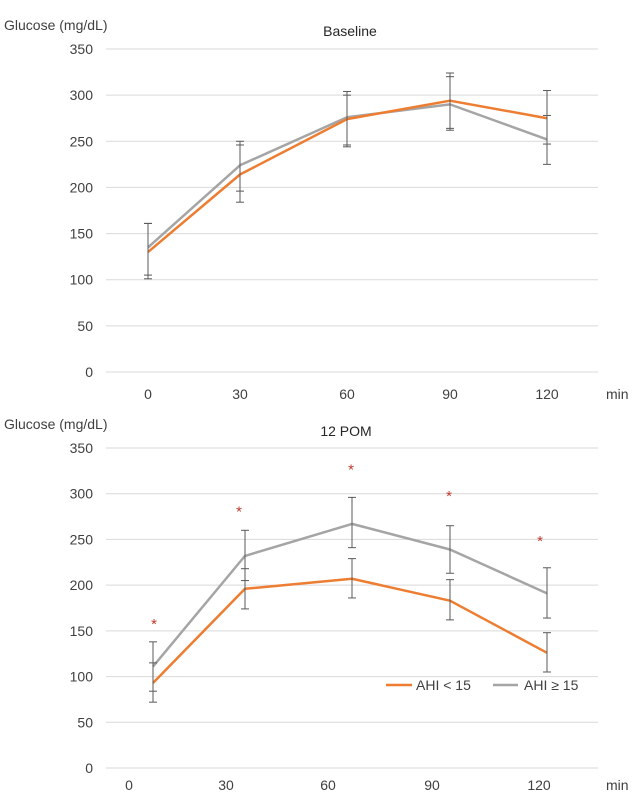 The height and width of the screenshot is (792, 642). What do you see at coordinates (82, 677) in the screenshot?
I see `pom-ytick-label-100: 100` at bounding box center [82, 677].